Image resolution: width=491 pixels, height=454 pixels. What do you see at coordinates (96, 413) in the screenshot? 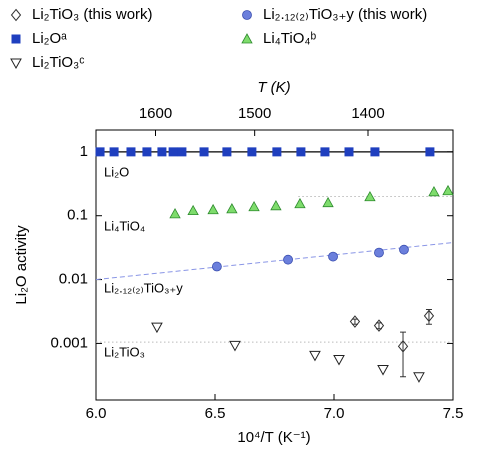
I see `x-tick-label: 6.0` at bounding box center [96, 413].